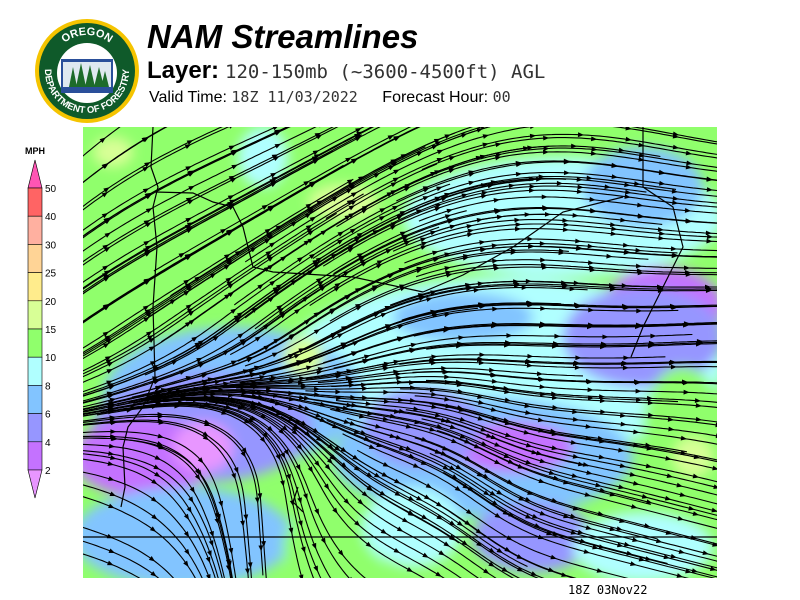  Describe the element at coordinates (51, 217) in the screenshot. I see `colorbar-tick-label: 40` at that location.